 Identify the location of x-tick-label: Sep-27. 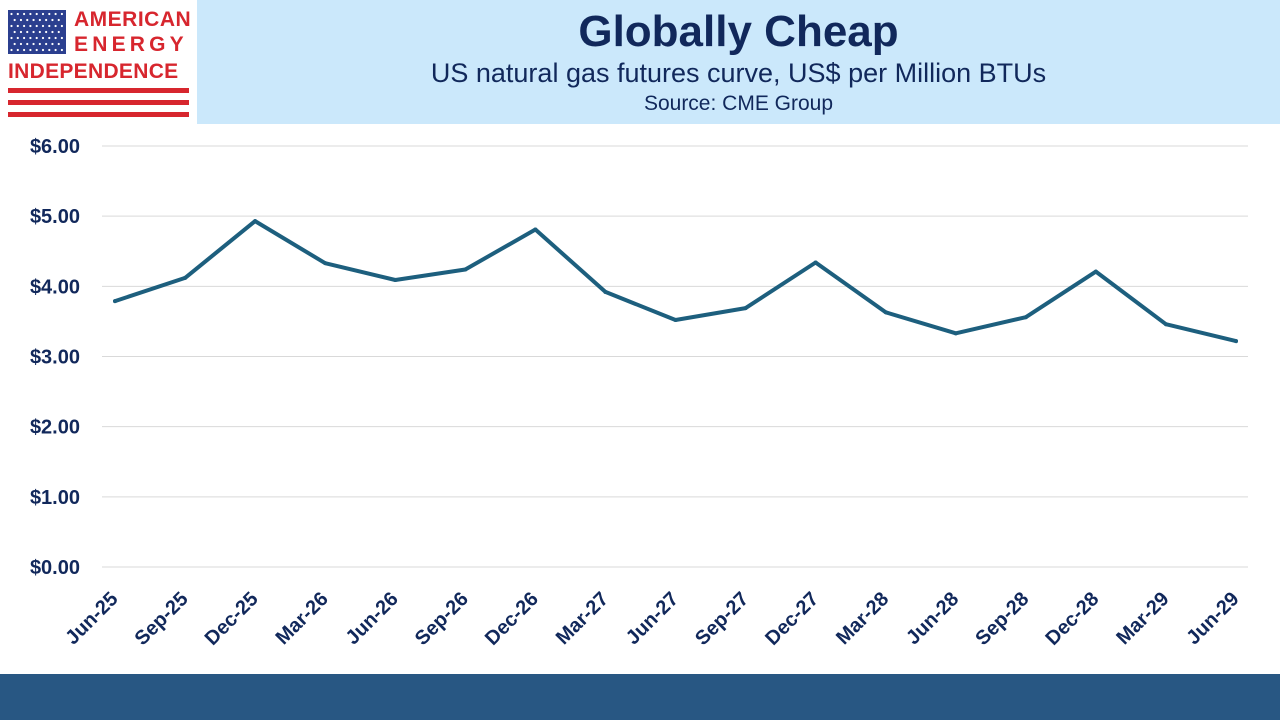
(722, 619).